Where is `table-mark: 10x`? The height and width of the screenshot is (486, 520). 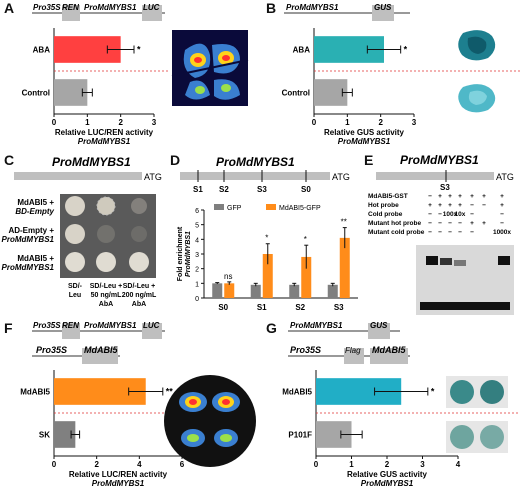 table-mark: 10x is located at coordinates (460, 214).